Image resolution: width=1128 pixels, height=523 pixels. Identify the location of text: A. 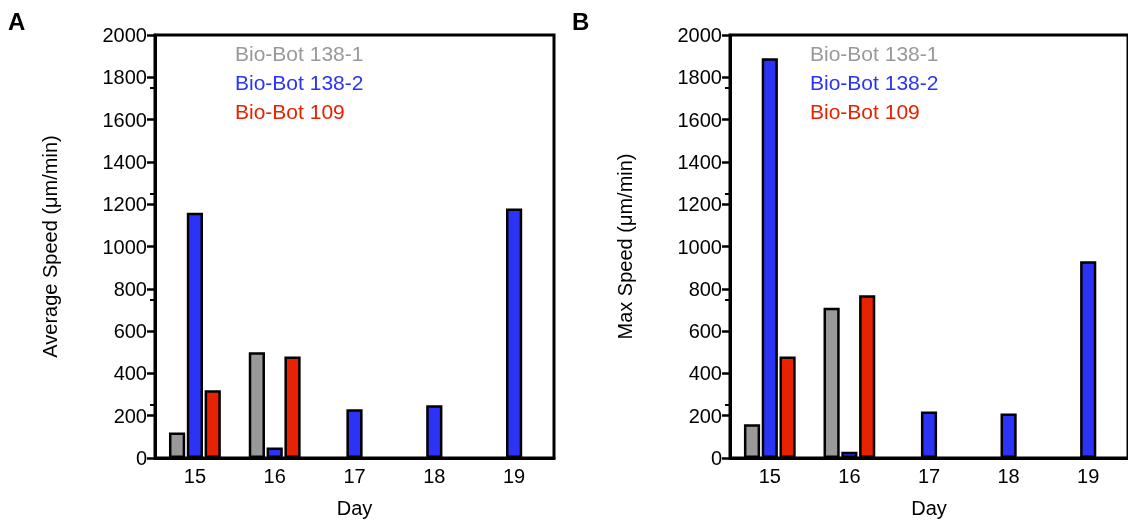
(17, 22).